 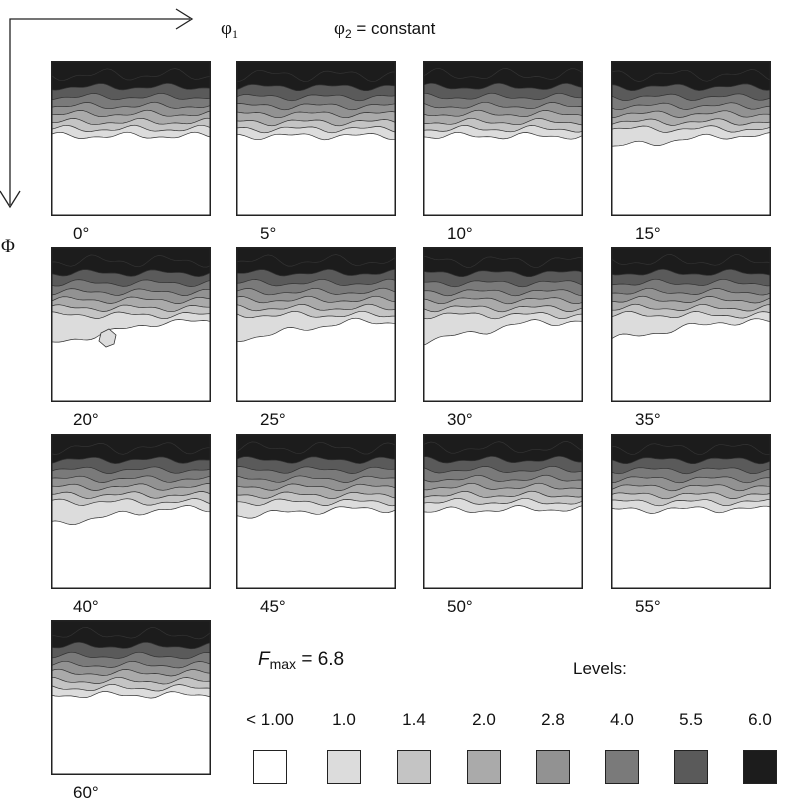 I want to click on legend-level-label: < 1.00, so click(x=270, y=719).